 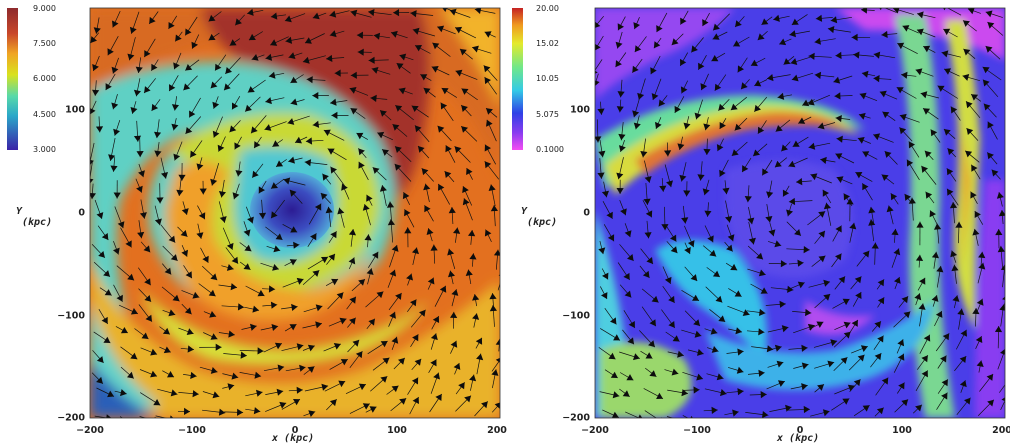 I want to click on left-y-tick-minus100: −100, so click(x=71, y=316).